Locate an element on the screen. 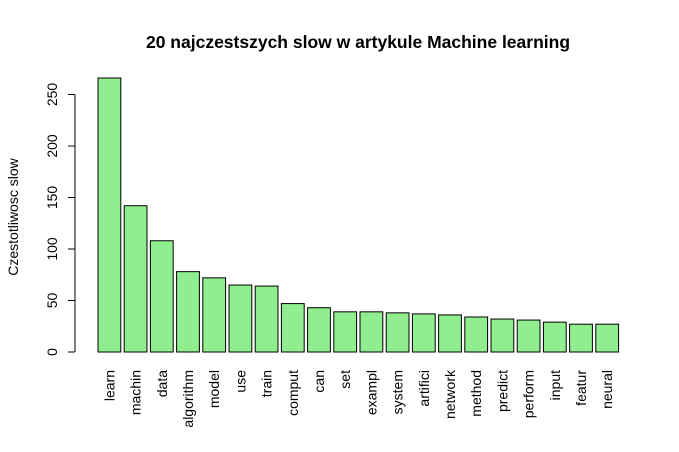  y-tick-label: 150 is located at coordinates (52, 198).